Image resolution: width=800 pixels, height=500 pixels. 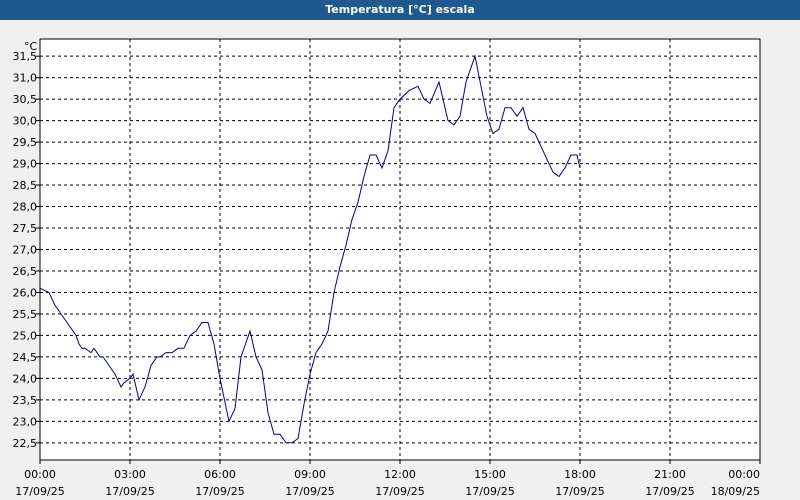 What do you see at coordinates (25, 56) in the screenshot?
I see `y-tick-label: 31,5` at bounding box center [25, 56].